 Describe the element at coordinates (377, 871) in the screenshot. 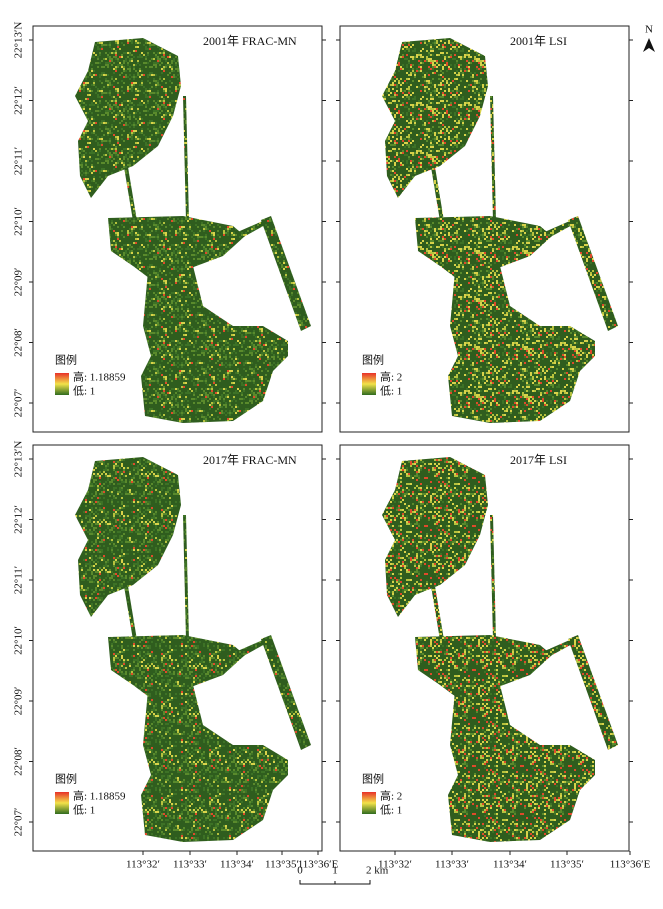

I see `scale-label: 2 km` at that location.